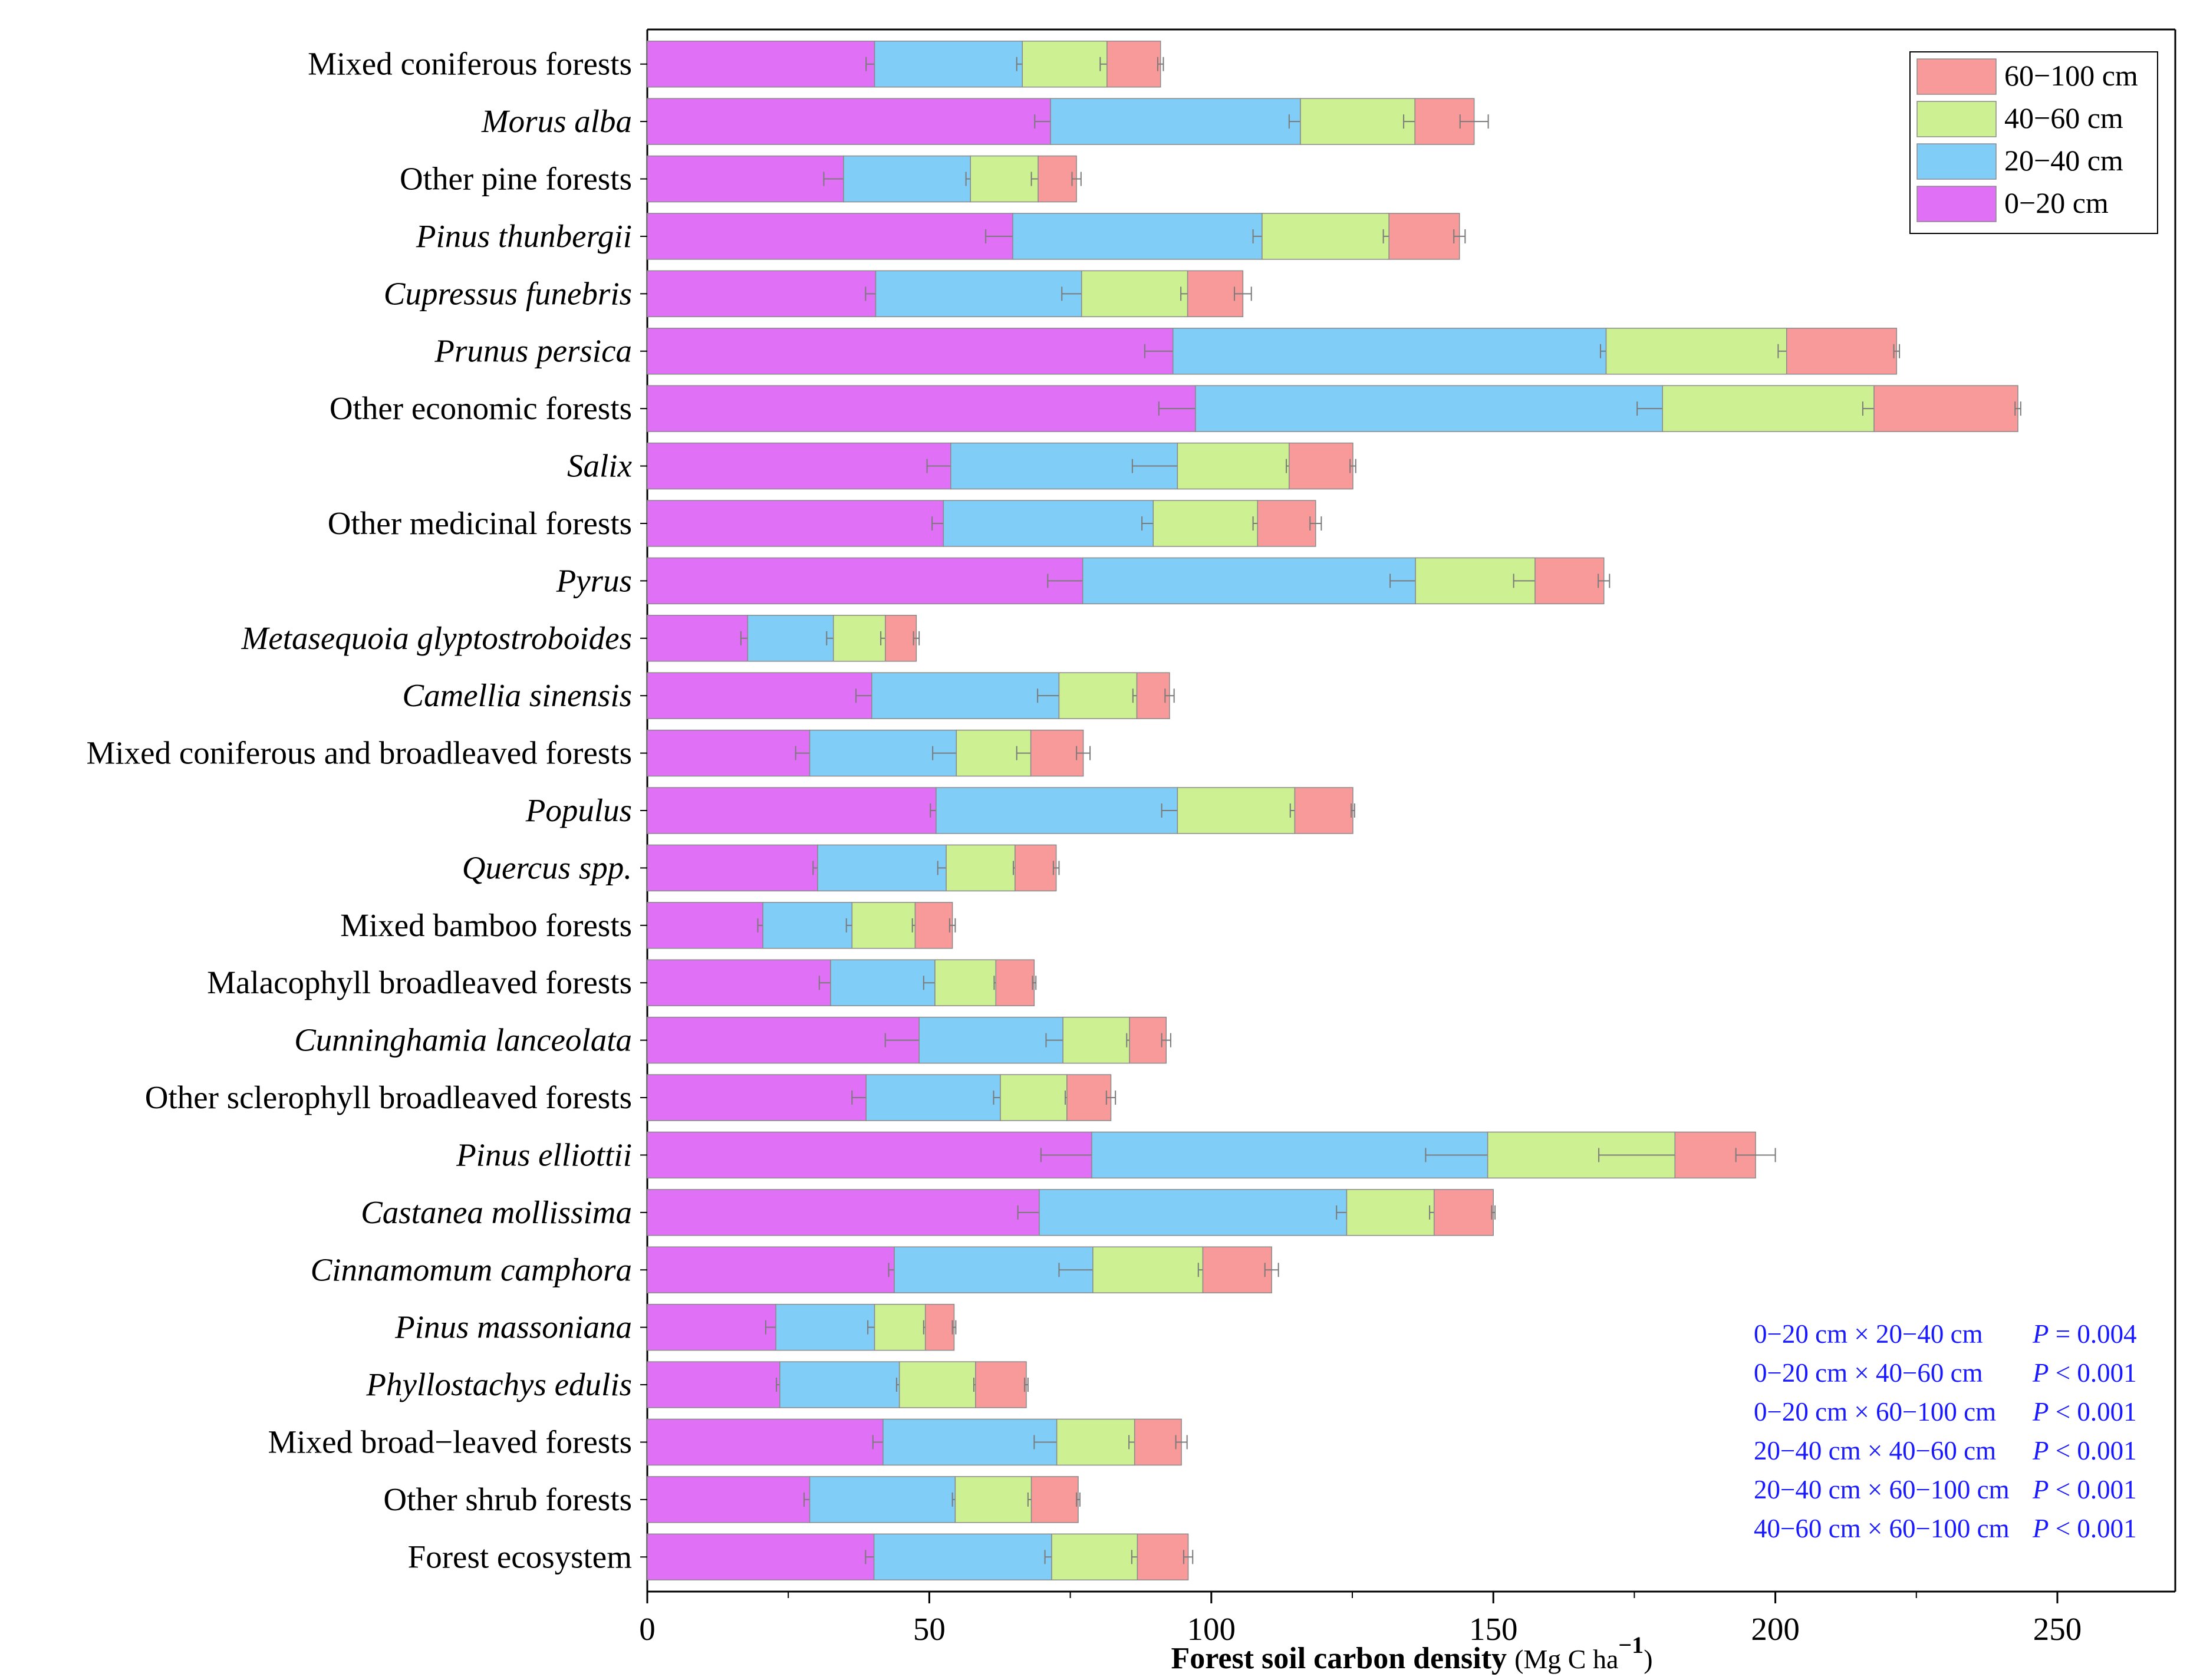 The height and width of the screenshot is (1680, 2190). Describe the element at coordinates (1945, 1412) in the screenshot. I see `significance-annotation: 0−20 cm × 60−100 cm P < 0.001` at that location.